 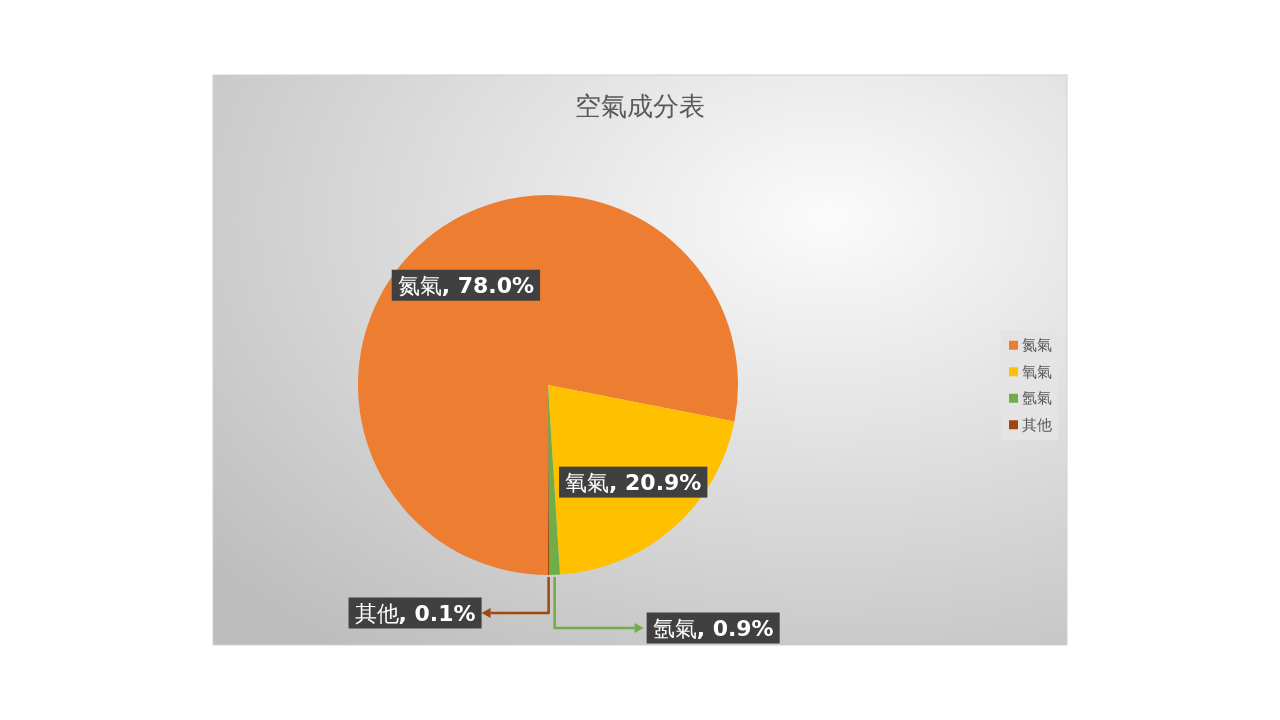 What do you see at coordinates (1037, 424) in the screenshot?
I see `legend-label: 其他` at bounding box center [1037, 424].